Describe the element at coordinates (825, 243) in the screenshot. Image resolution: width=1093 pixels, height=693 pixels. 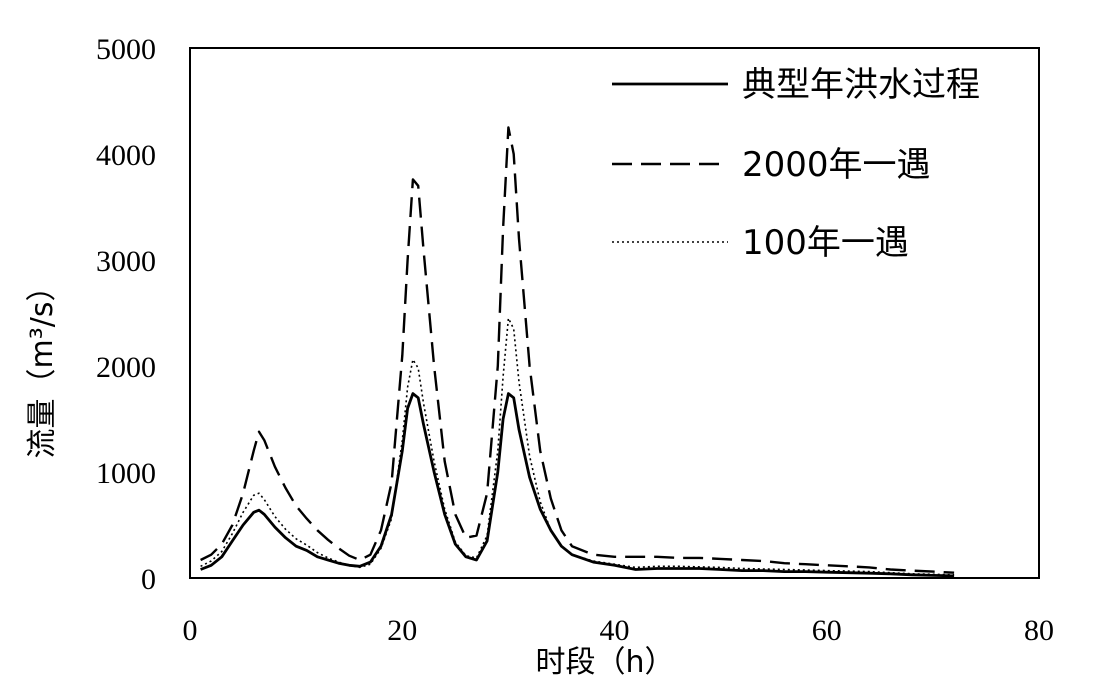
I see `legend-label-3: 100年一遇` at that location.